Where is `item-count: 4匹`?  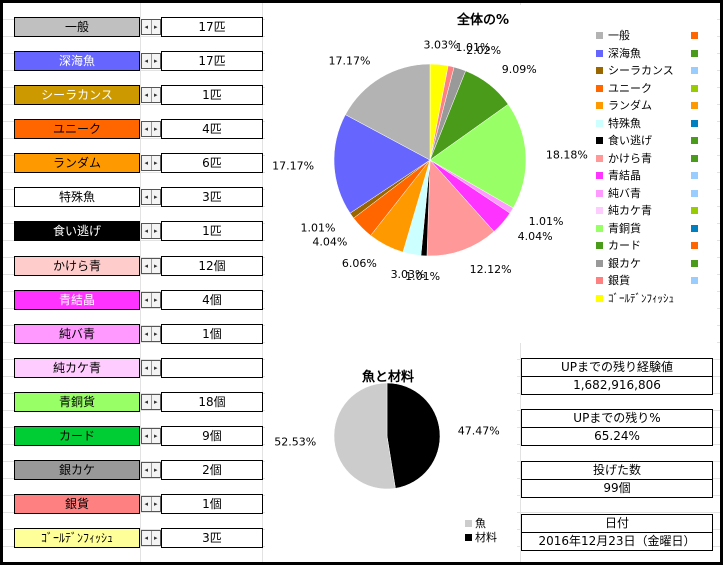
item-count: 4匹 is located at coordinates (212, 129).